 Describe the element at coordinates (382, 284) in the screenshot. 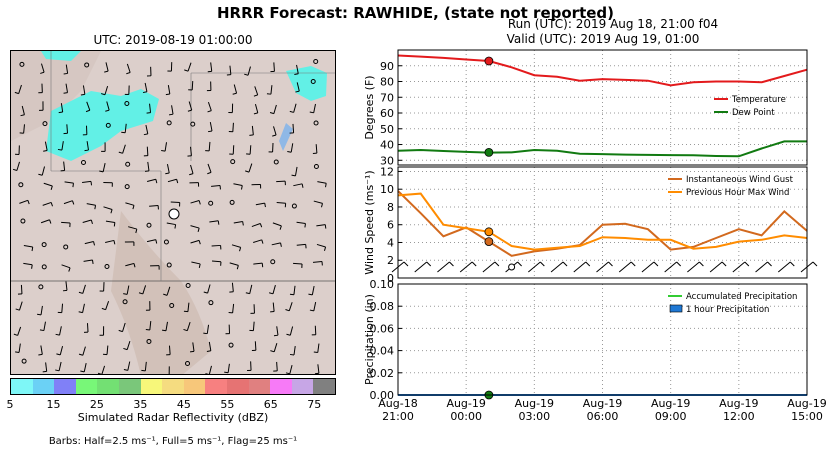

I see `y-tick-label: 0.10` at that location.